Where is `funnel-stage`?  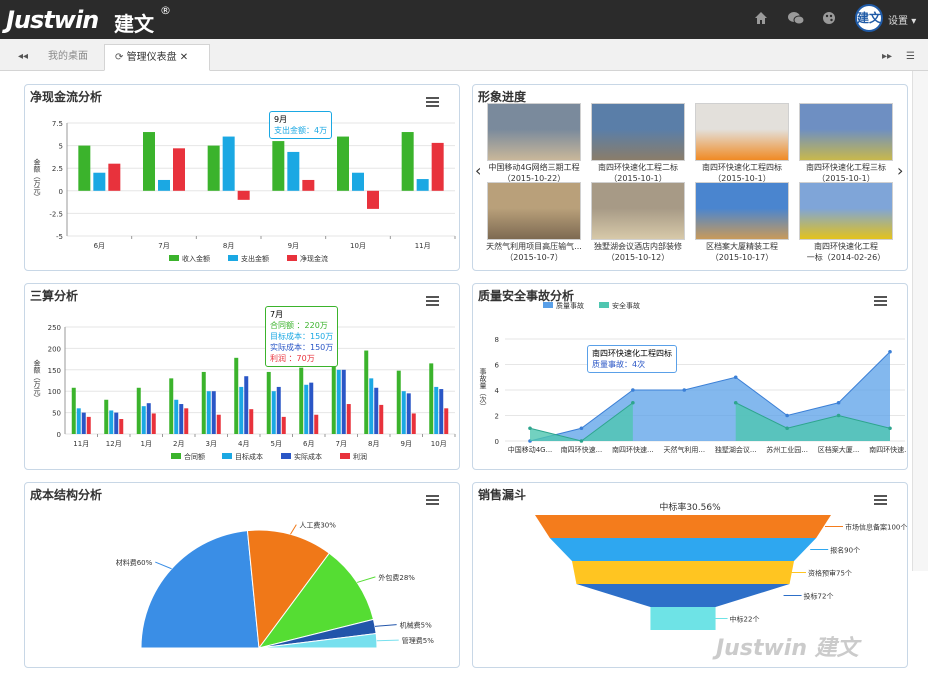
funnel-stage is located at coordinates (683, 618).